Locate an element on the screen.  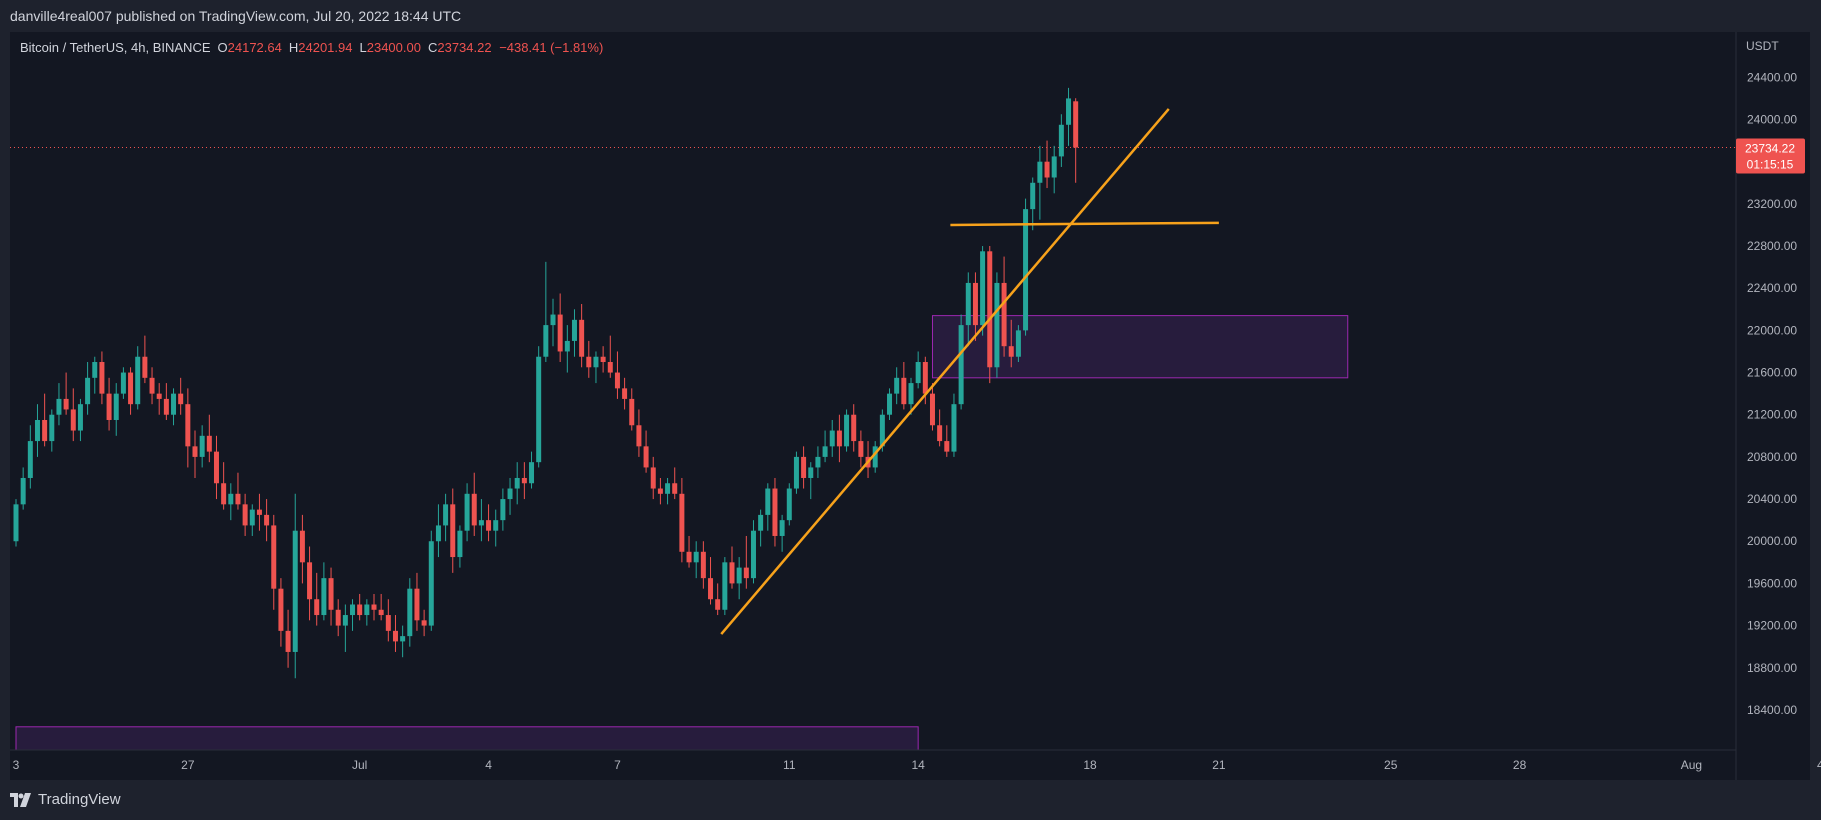
price-tick-label: 24000.00 is located at coordinates (1772, 120).